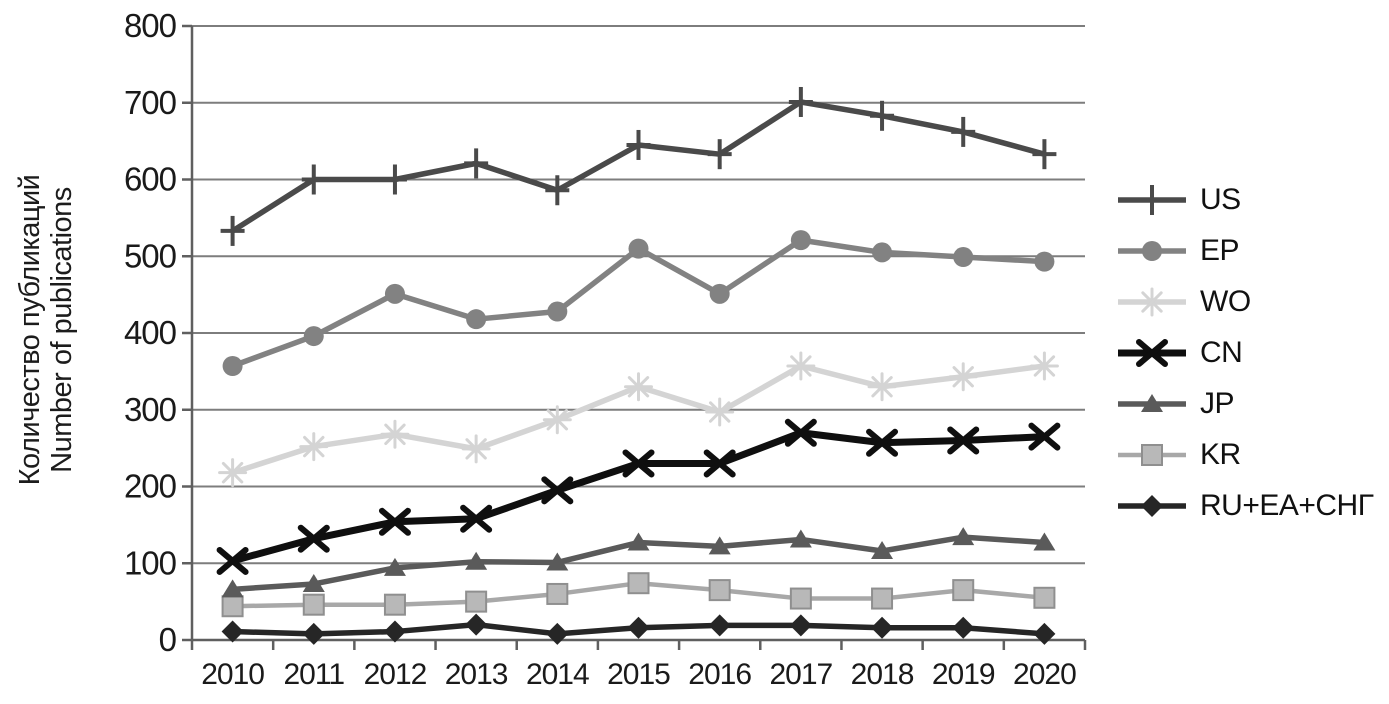 The image size is (1389, 704). I want to click on y-tick-label: 600, so click(150, 179).